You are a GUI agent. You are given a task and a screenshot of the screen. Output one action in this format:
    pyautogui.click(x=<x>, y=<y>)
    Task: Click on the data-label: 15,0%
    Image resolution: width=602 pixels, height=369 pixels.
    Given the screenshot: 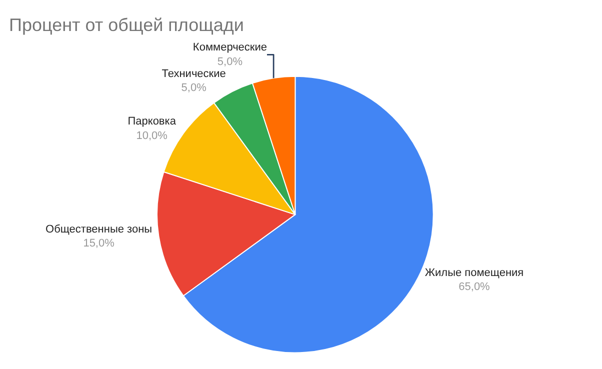 What is the action you would take?
    pyautogui.click(x=99, y=244)
    